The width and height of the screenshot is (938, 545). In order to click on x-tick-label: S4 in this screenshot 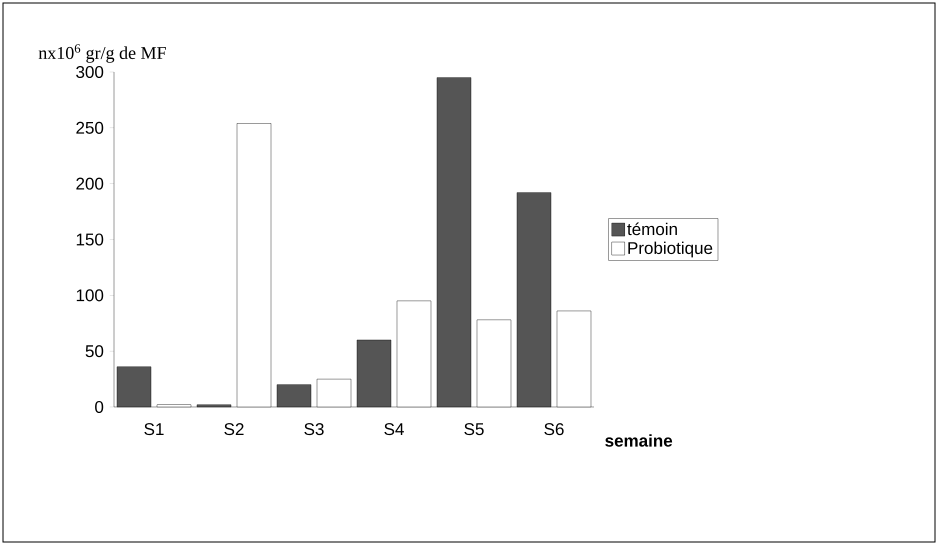, I will do `click(394, 429)`.